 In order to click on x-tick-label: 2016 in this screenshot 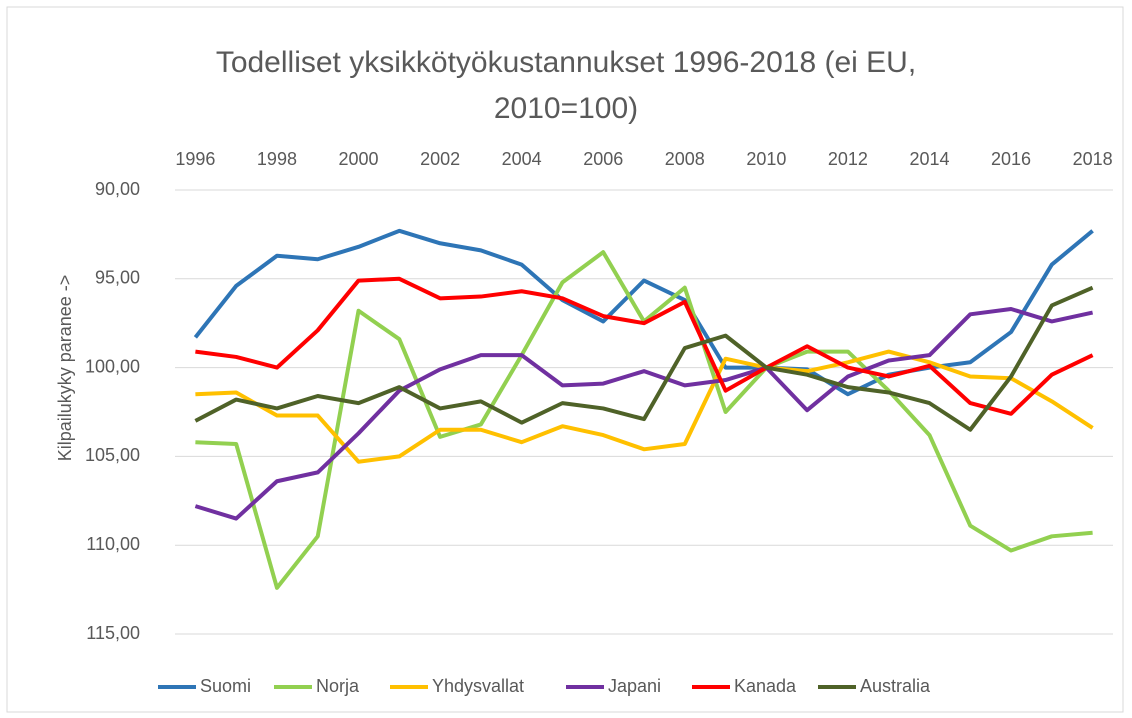, I will do `click(1011, 159)`.